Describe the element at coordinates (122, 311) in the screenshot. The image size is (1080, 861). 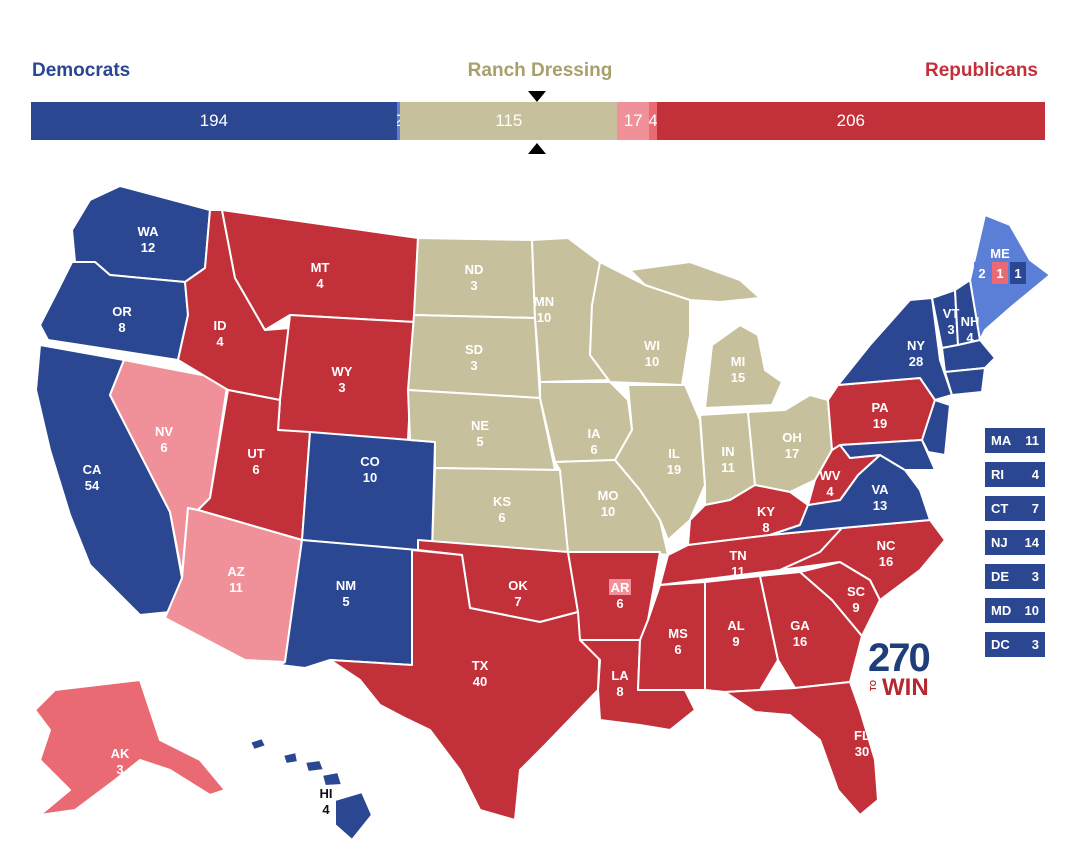
I see `state-label-OR: OR` at that location.